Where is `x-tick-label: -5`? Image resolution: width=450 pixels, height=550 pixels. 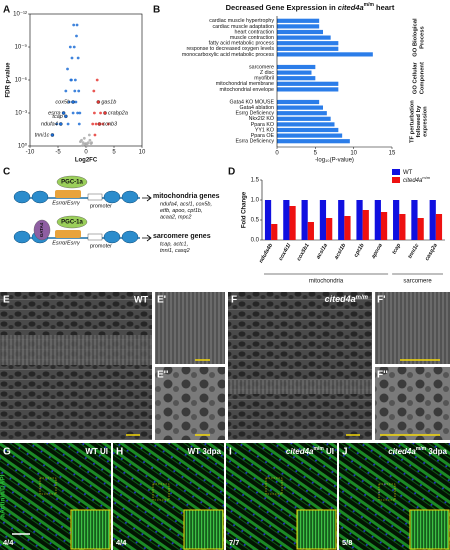
x-tick-label: -5 is located at coordinates (58, 153).